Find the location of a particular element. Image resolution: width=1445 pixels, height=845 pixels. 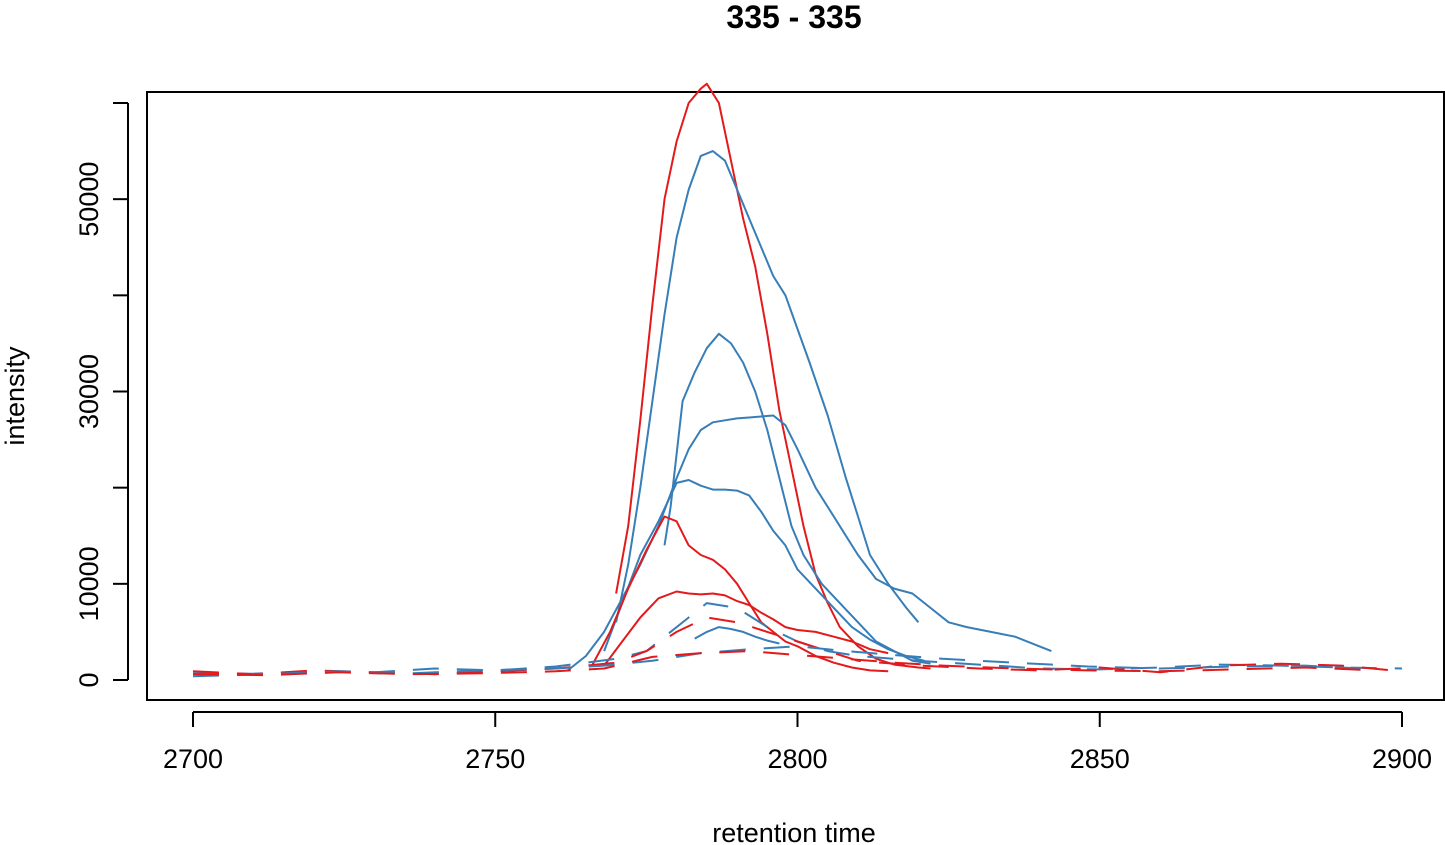

y-axis-label: intensity is located at coordinates (15, 396).